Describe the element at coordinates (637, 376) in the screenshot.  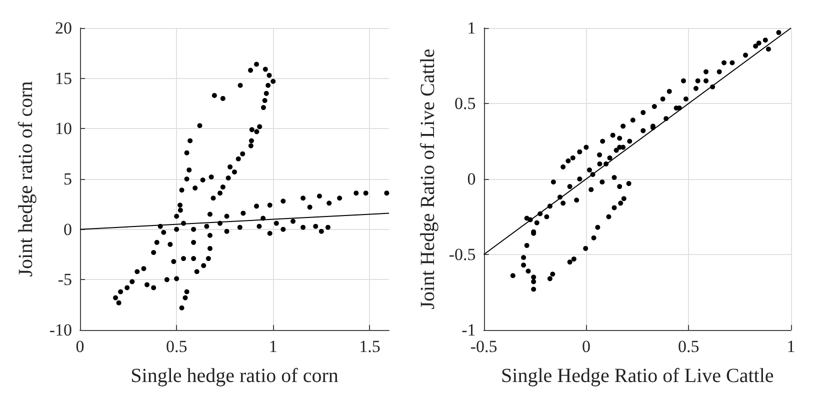
I see `x-axis-title: Single Hedge Ratio of Live Cattle` at that location.